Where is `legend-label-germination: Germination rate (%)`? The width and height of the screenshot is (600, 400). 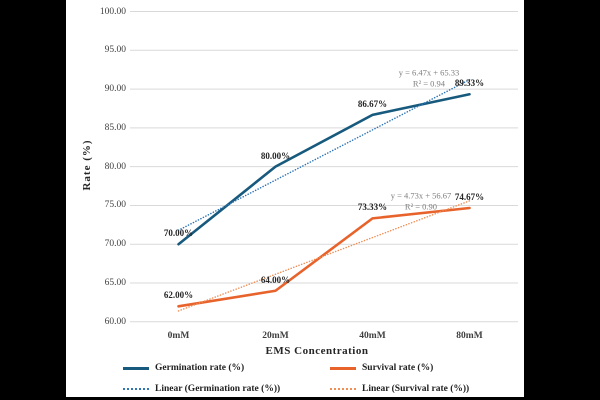
legend-label-germination: Germination rate (%) is located at coordinates (200, 368).